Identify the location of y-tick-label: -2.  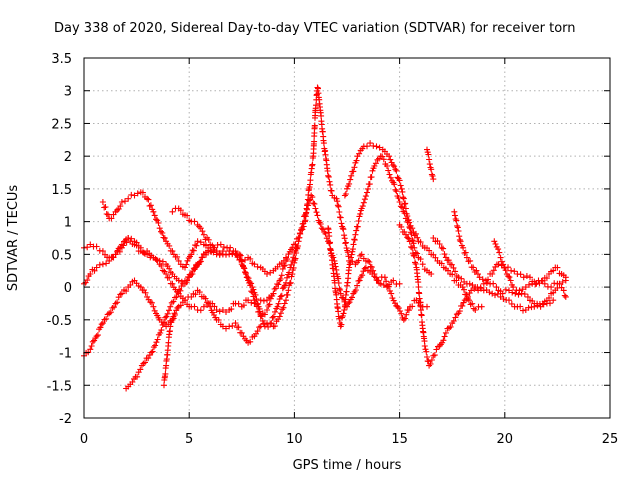
(65, 419).